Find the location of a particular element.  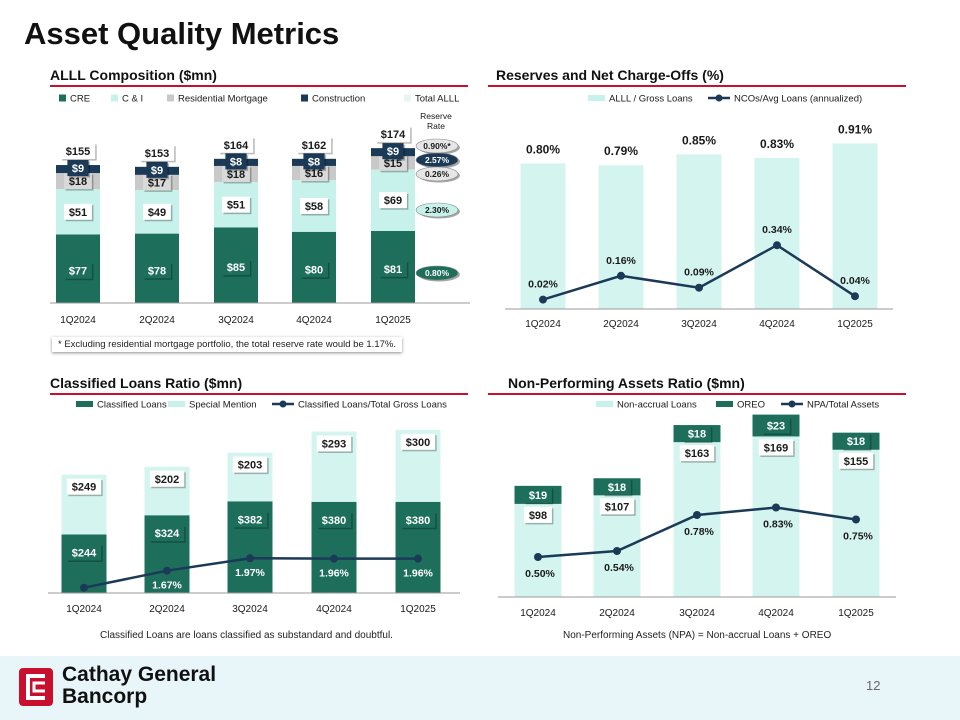

classified-xtick-2Q2024: 2Q2024 is located at coordinates (167, 609).